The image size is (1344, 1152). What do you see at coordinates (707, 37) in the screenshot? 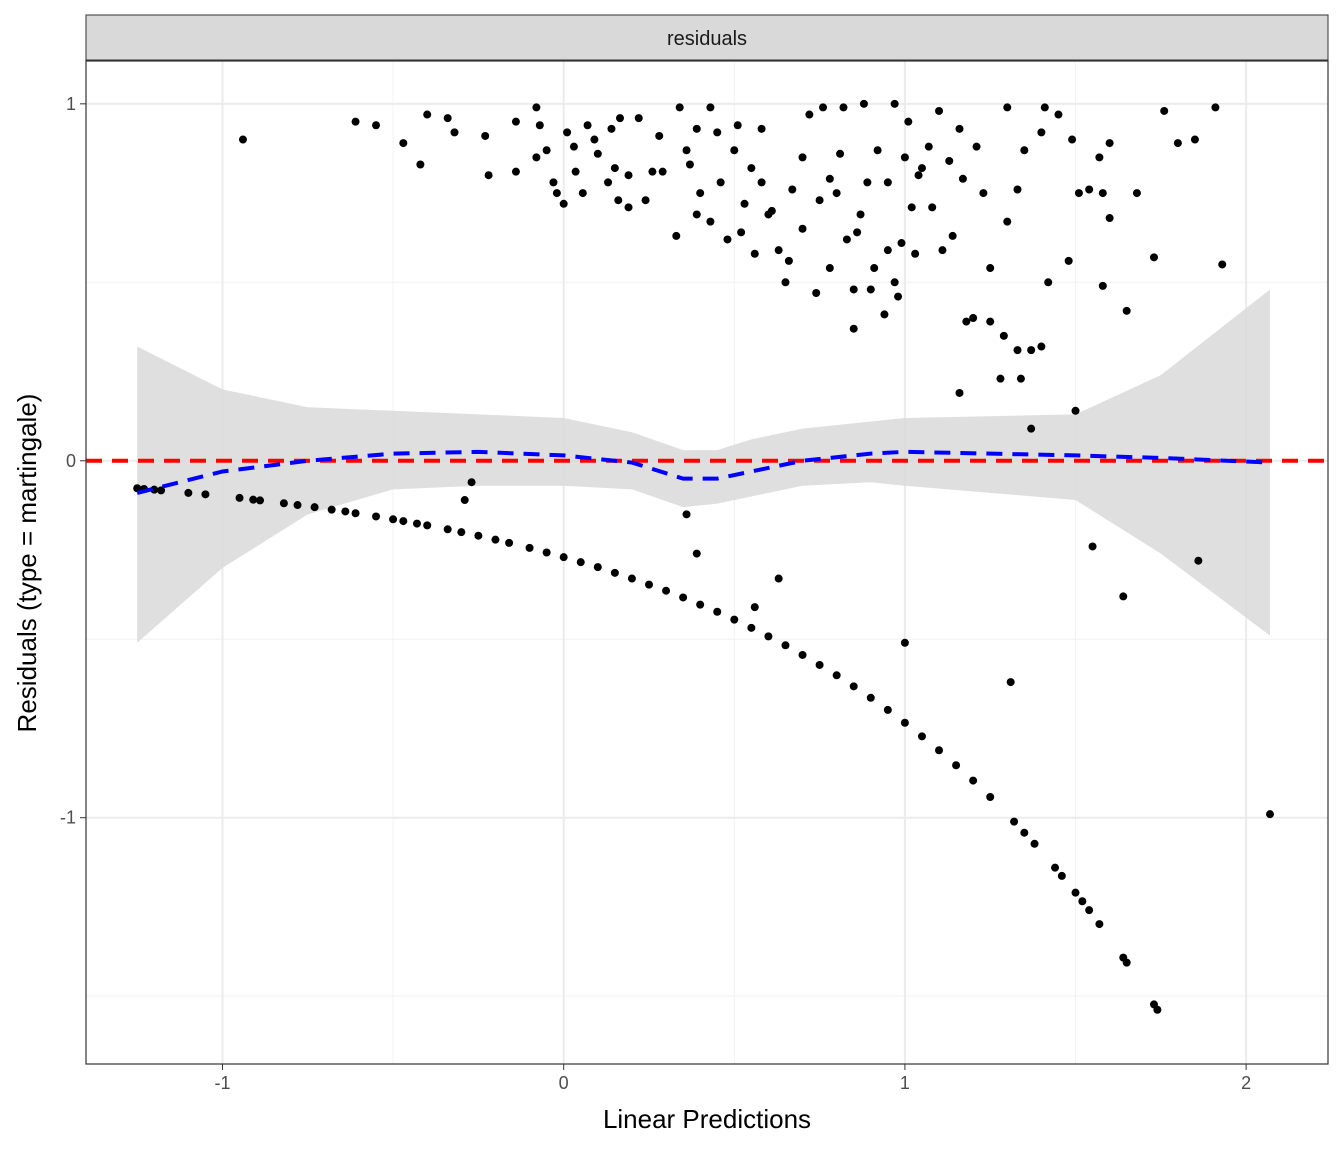
I see `facet-strip` at bounding box center [707, 37].